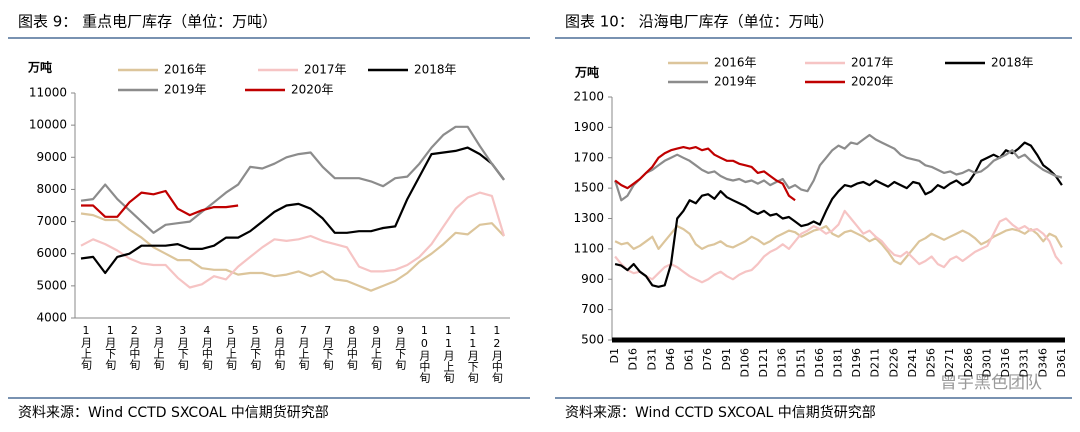 The width and height of the screenshot is (1080, 432). Describe the element at coordinates (800, 362) in the screenshot. I see `x-tick-label: D151` at that location.